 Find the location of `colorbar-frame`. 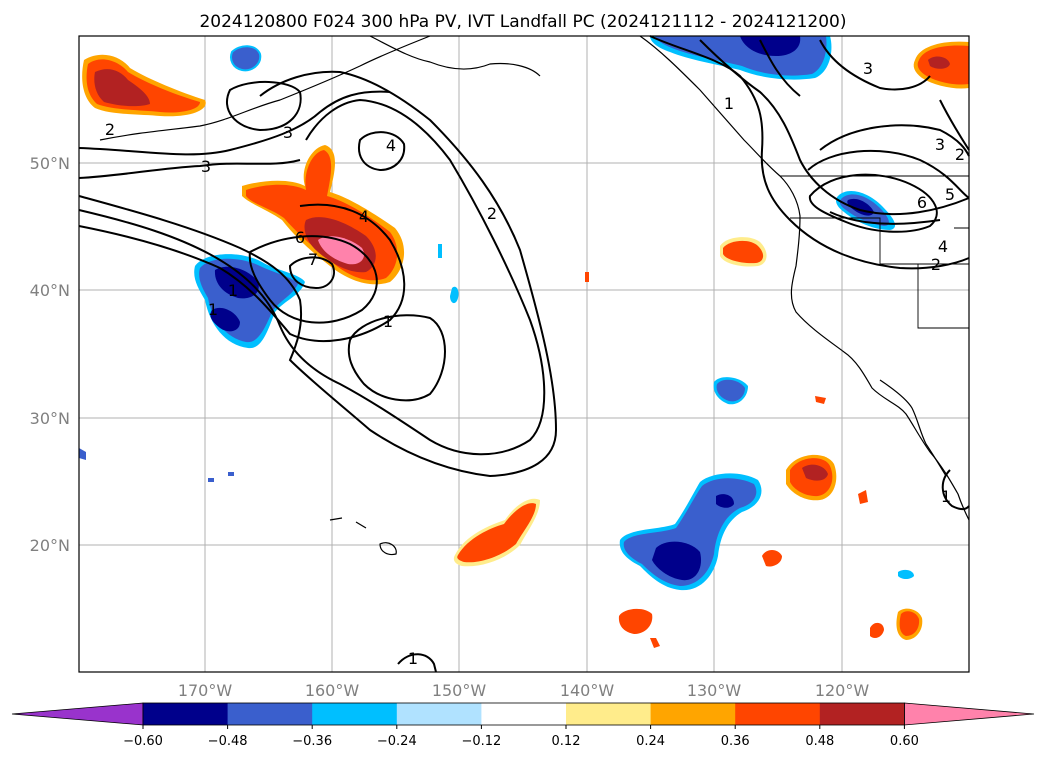

colorbar-frame is located at coordinates (523, 714).